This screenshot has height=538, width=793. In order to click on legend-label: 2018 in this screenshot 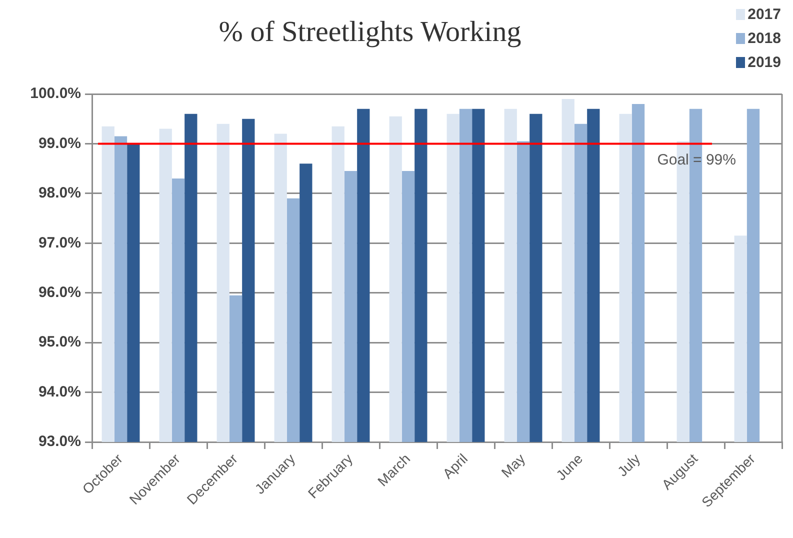, I will do `click(764, 38)`.